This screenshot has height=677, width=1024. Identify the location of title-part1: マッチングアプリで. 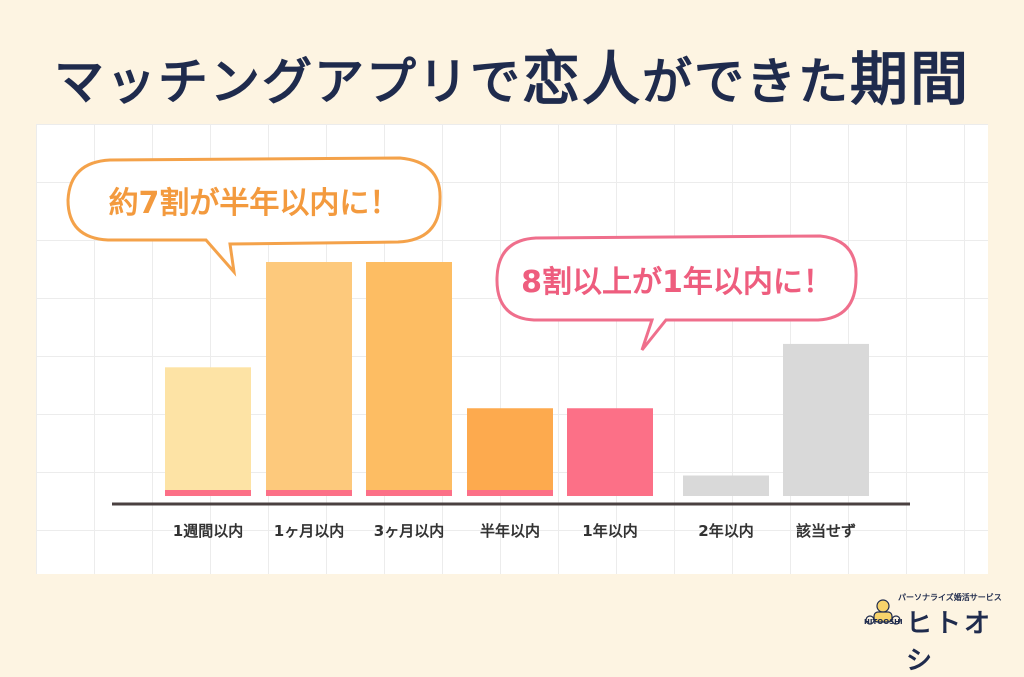
(287, 82).